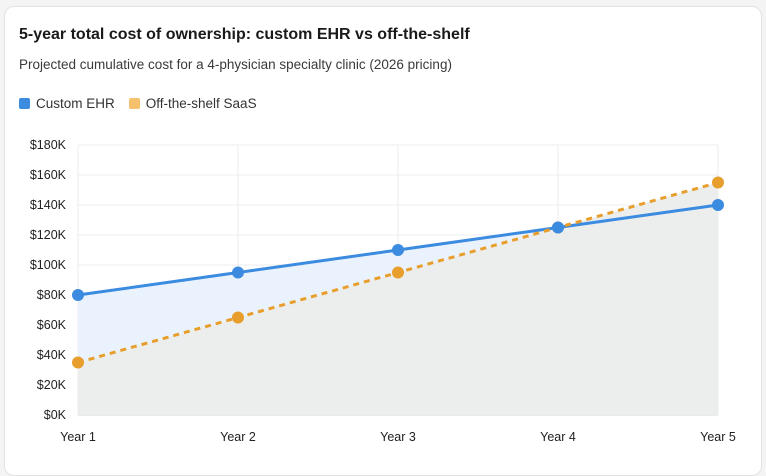  I want to click on x-tick-label: Year 5, so click(718, 437).